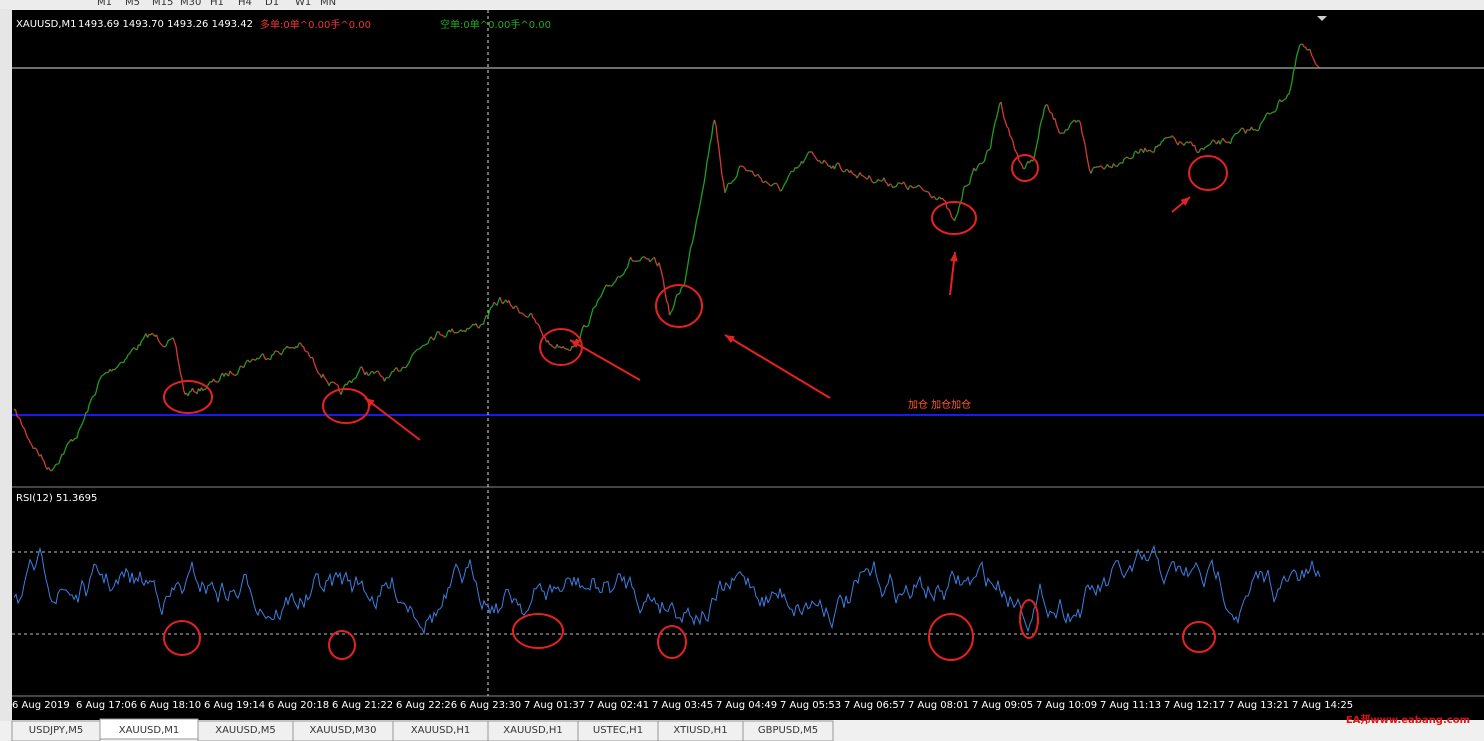 This screenshot has width=1484, height=741. I want to click on time-label: 7 Aug 14:25, so click(1322, 705).